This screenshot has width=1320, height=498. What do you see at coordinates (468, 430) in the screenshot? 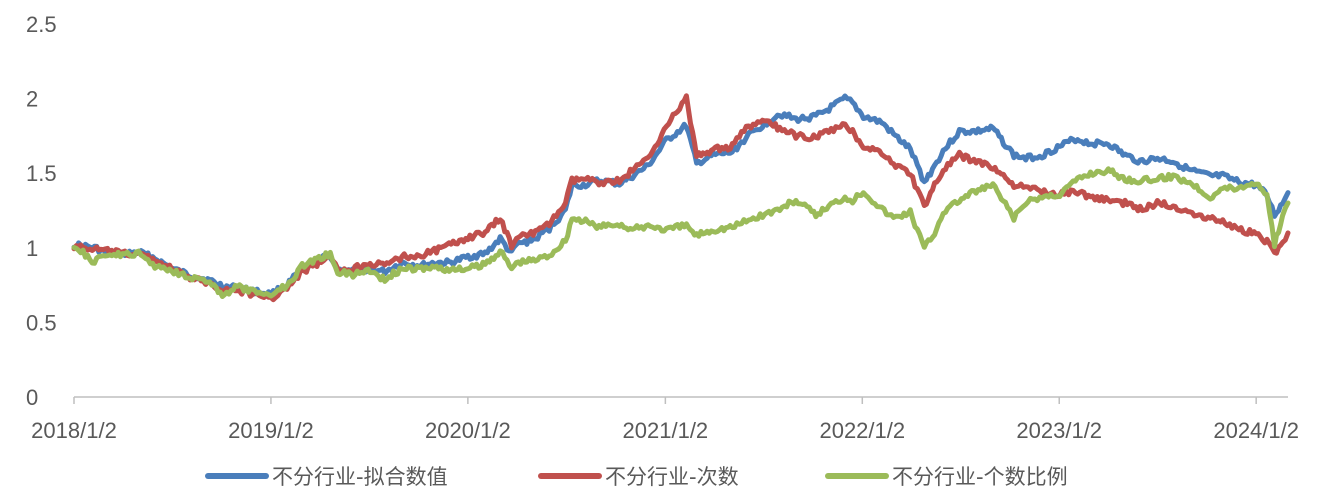
I see `x-tick-label: 2020/1/2` at bounding box center [468, 430].